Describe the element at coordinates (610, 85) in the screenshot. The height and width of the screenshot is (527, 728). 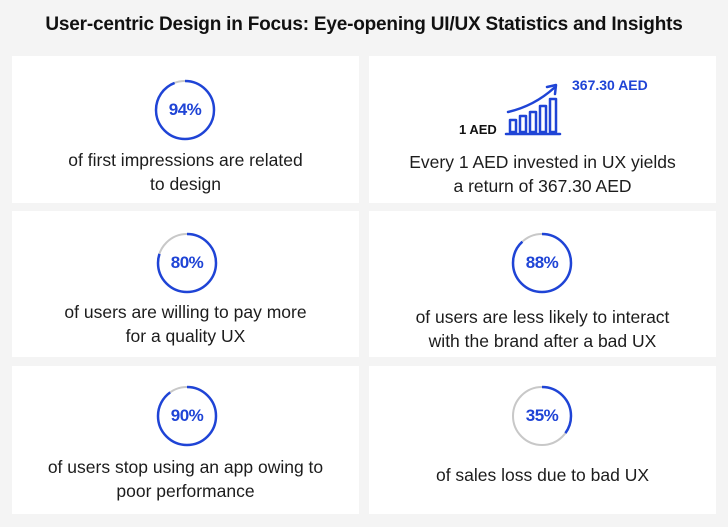
I see `roi-end-label: 367.30 AED` at that location.